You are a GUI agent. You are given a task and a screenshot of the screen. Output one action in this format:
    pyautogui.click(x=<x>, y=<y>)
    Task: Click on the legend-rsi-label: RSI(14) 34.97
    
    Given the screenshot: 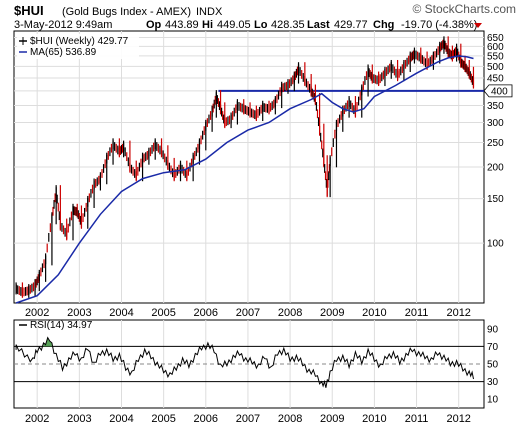 What is the action you would take?
    pyautogui.click(x=61, y=325)
    